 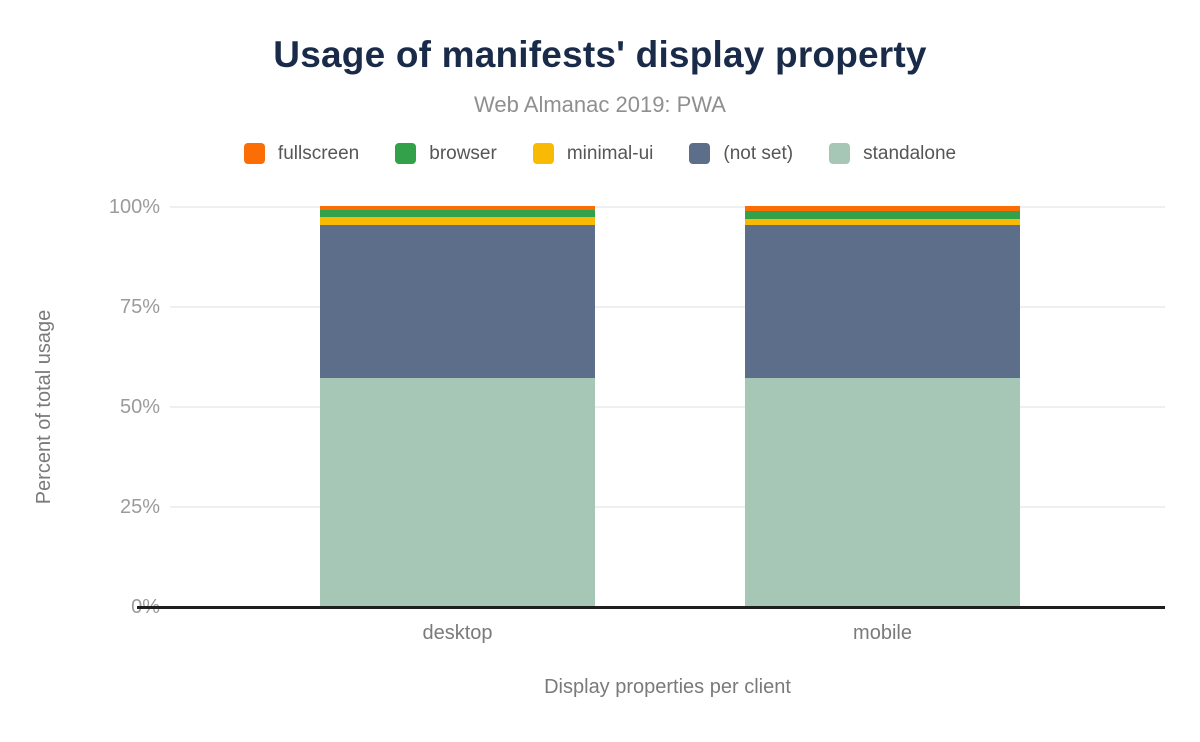 I want to click on bar-segment-minimal-ui-desktop, so click(x=457, y=221).